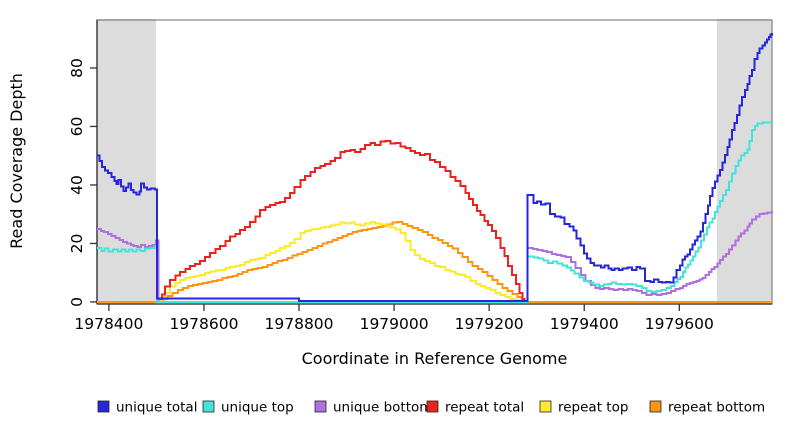  I want to click on legend-label: repeat bottom, so click(716, 408).